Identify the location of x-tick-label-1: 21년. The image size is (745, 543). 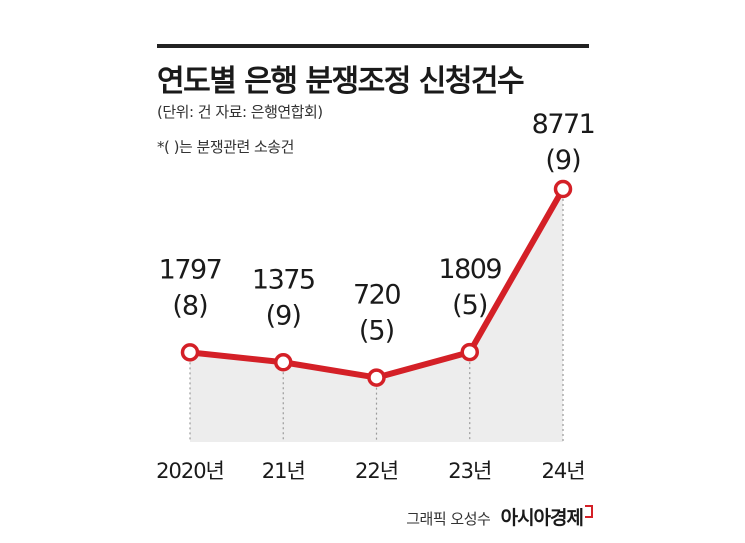
(283, 471).